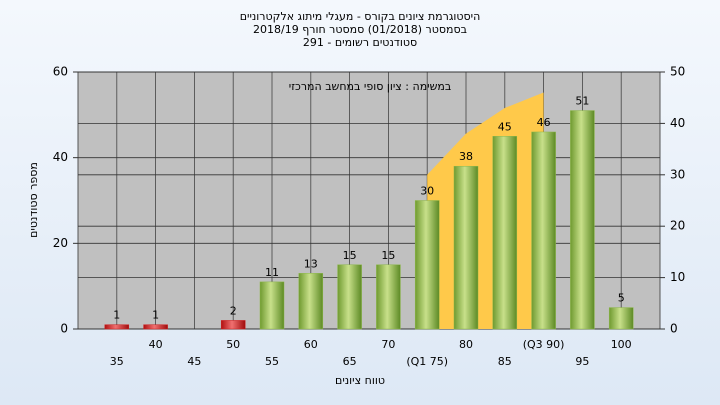 This screenshot has height=405, width=720. I want to click on x-tick-label: 85, so click(505, 361).